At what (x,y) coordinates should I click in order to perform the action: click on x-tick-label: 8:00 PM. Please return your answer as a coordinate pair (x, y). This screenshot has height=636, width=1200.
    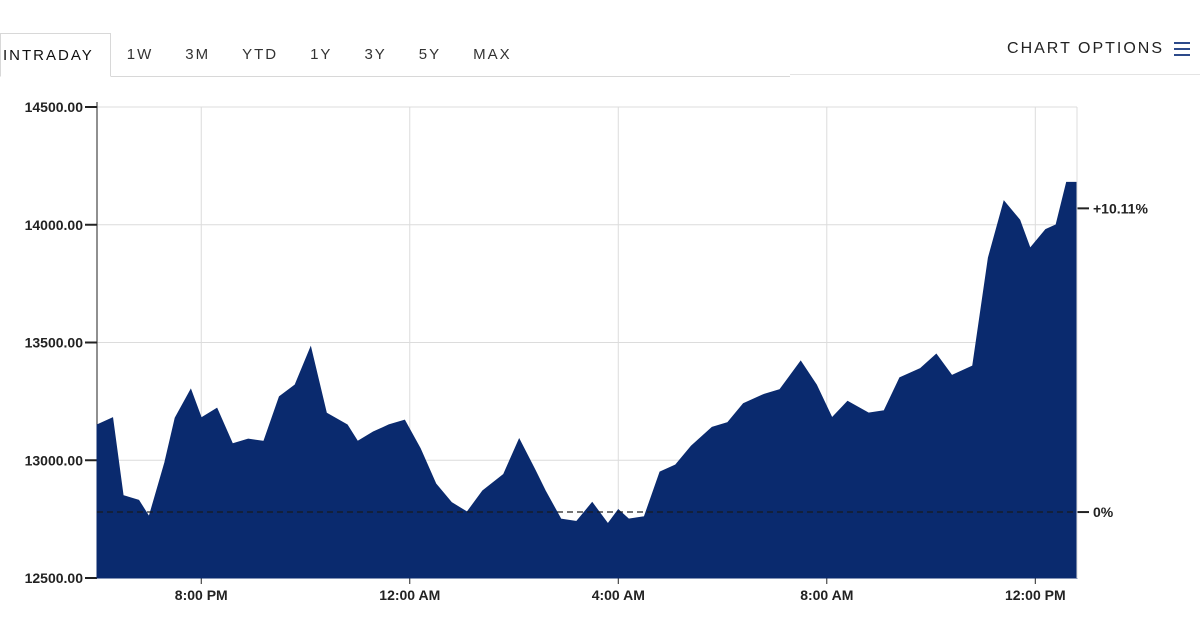
    Looking at the image, I should click on (201, 595).